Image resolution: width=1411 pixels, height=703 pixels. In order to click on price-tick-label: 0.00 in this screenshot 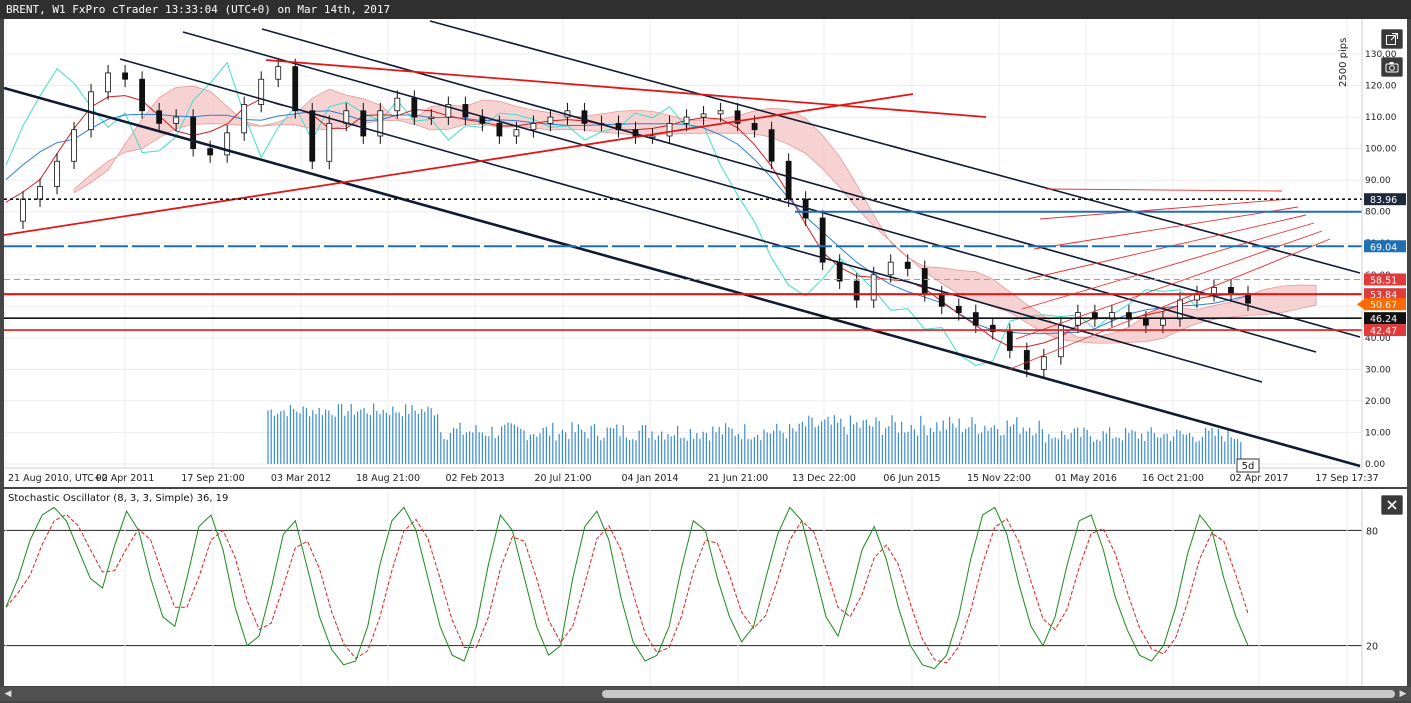, I will do `click(1375, 465)`.